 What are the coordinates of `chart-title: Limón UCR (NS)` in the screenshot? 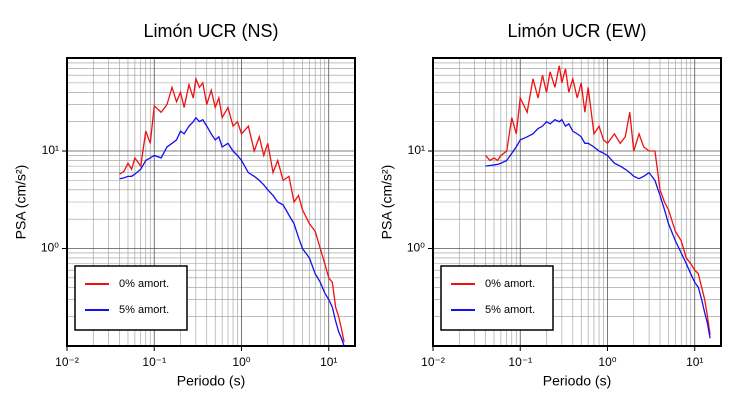 It's located at (210, 31).